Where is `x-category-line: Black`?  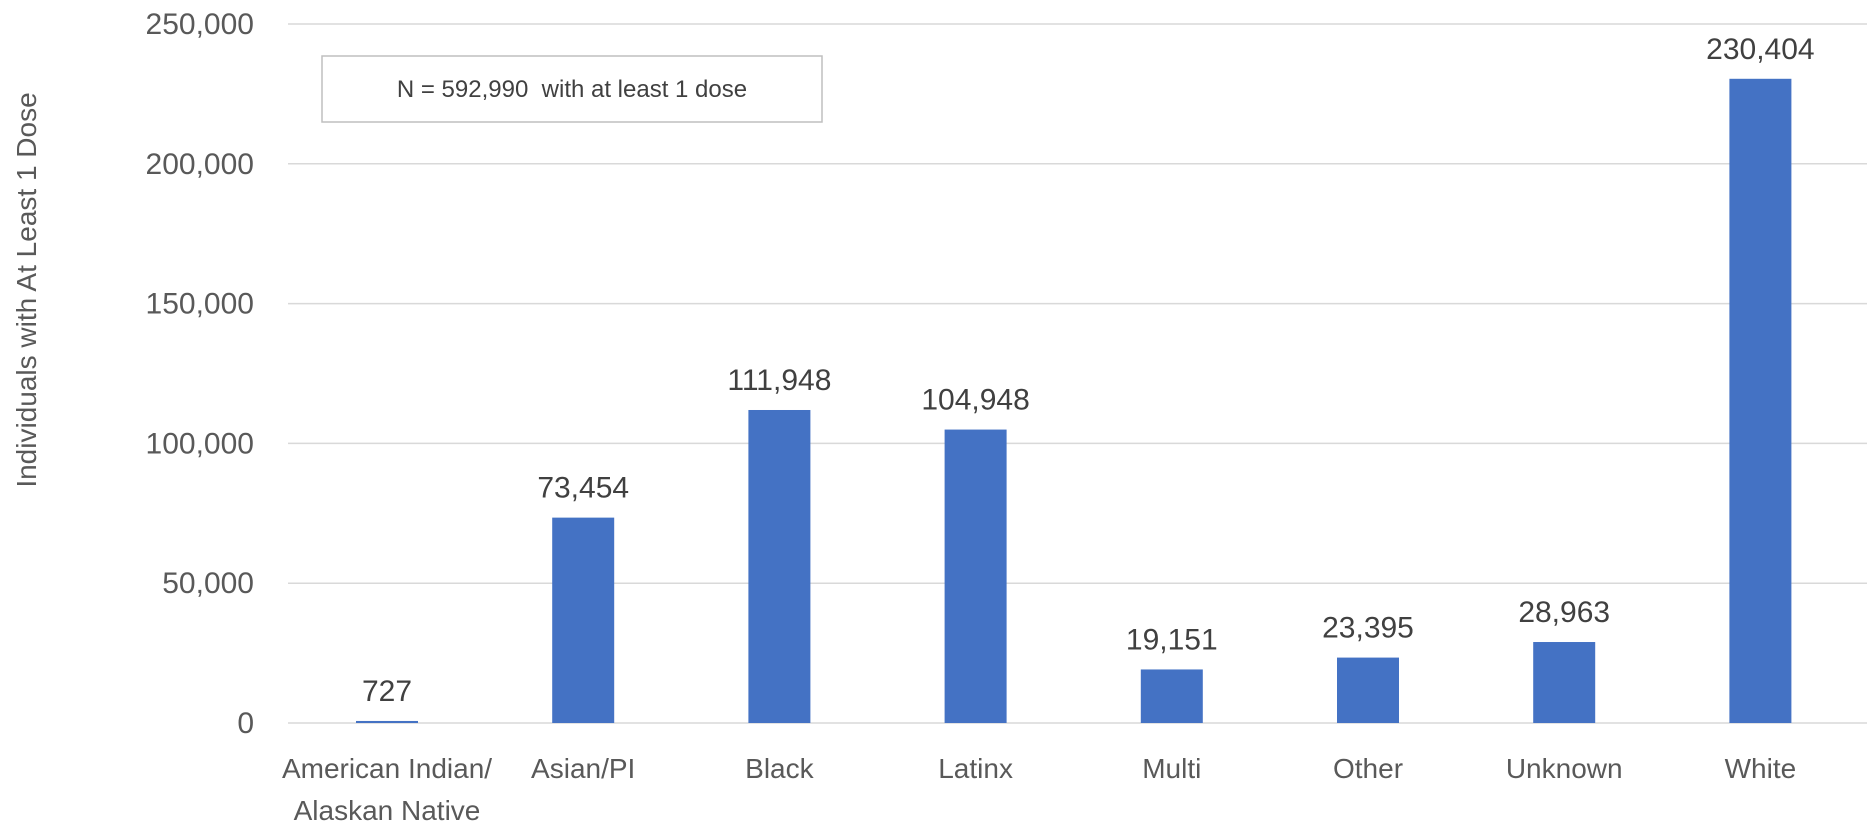 x-category-line: Black is located at coordinates (779, 768).